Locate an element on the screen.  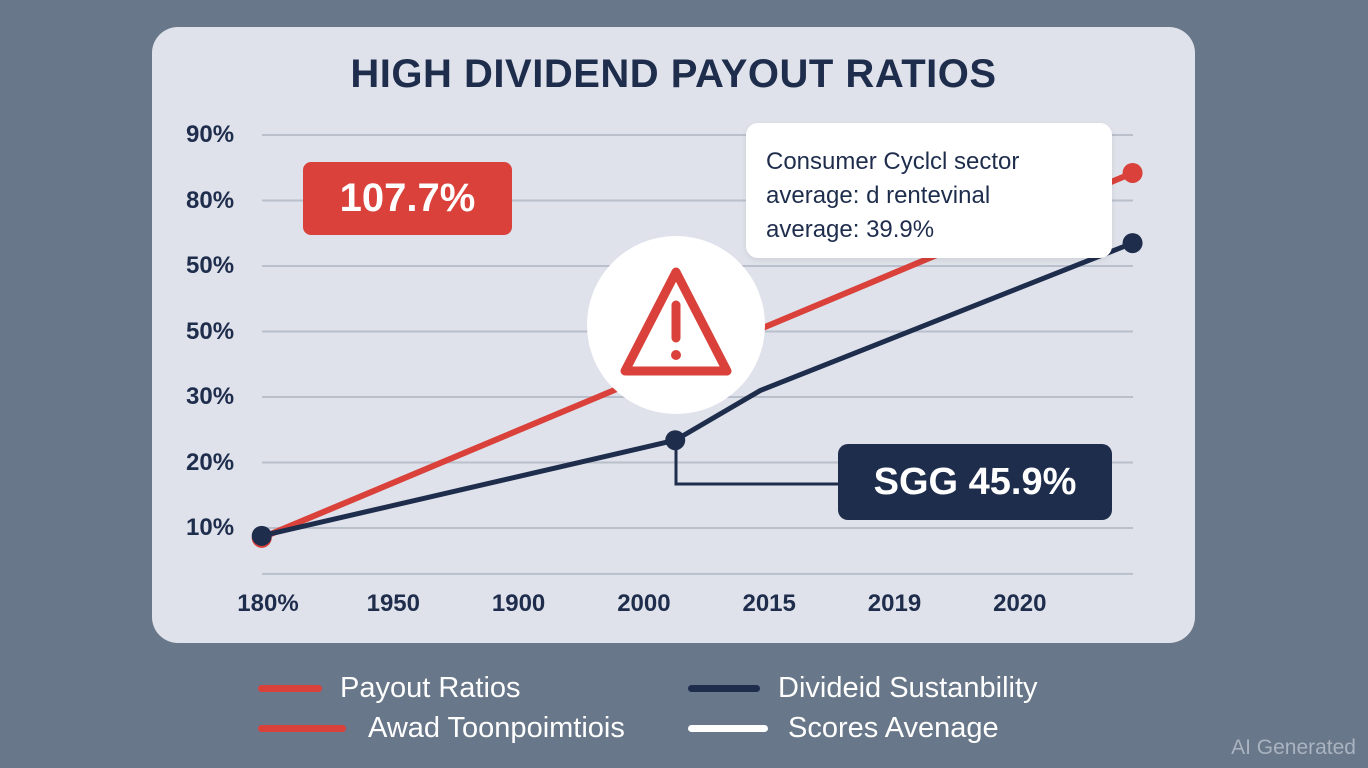
legend-dividend-sustainability: Divideid Sustanbility is located at coordinates (863, 688).